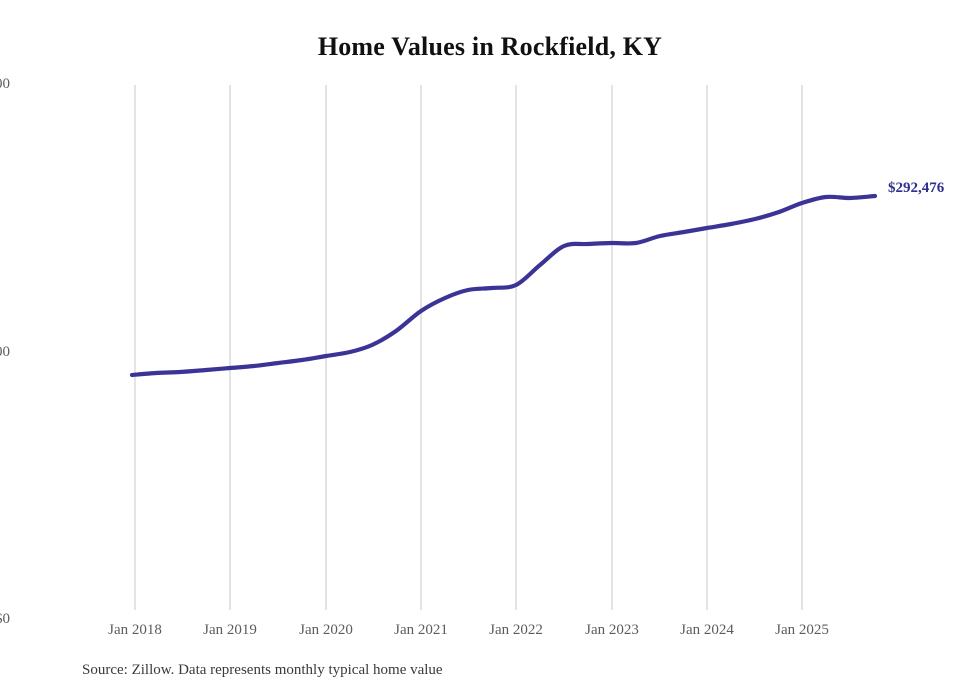  I want to click on y-axis-tick-370000: $370,000, so click(5, 84).